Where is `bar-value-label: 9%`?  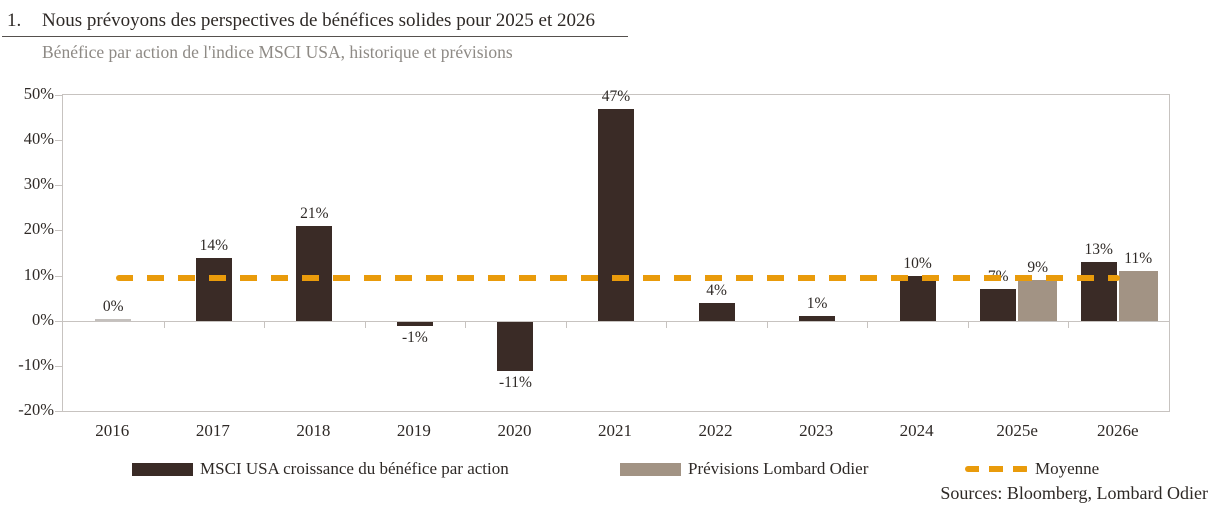 bar-value-label: 9% is located at coordinates (1037, 268).